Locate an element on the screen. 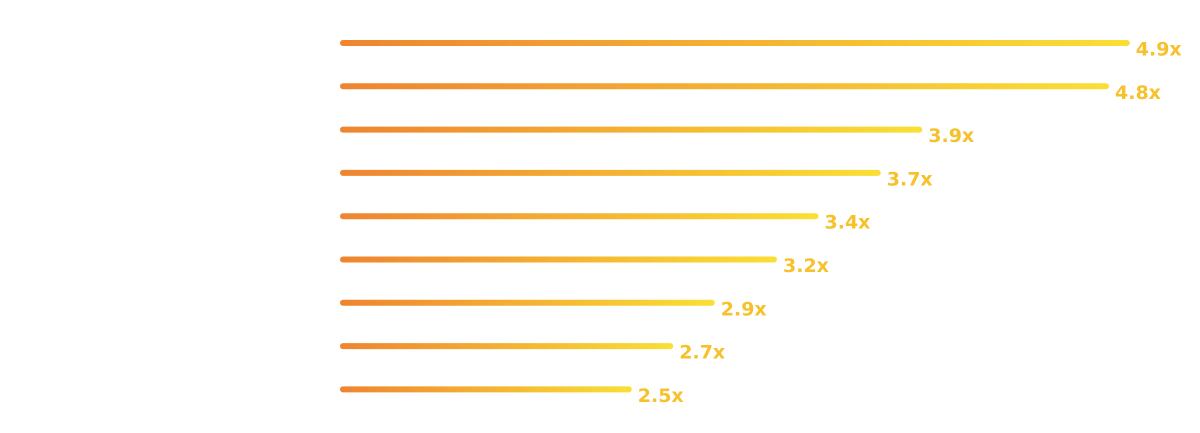 Image resolution: width=1200 pixels, height=433 pixels. value-label: 2.5x is located at coordinates (661, 396).